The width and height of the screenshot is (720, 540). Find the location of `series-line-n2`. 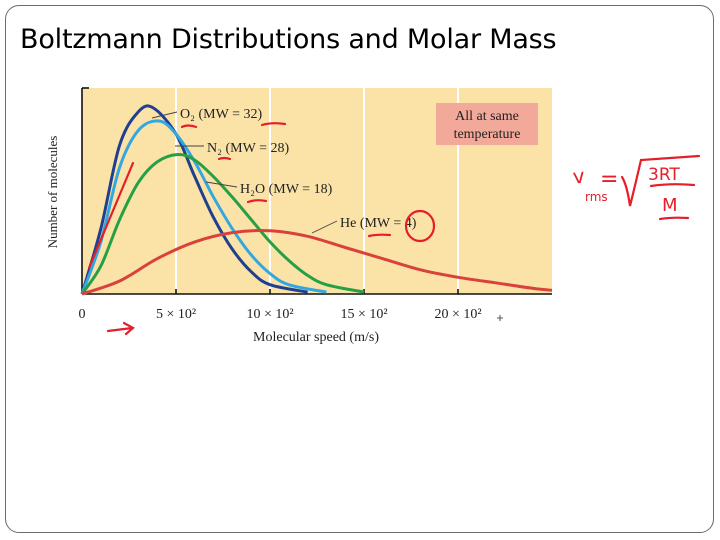

series-line-n2 is located at coordinates (203, 207).